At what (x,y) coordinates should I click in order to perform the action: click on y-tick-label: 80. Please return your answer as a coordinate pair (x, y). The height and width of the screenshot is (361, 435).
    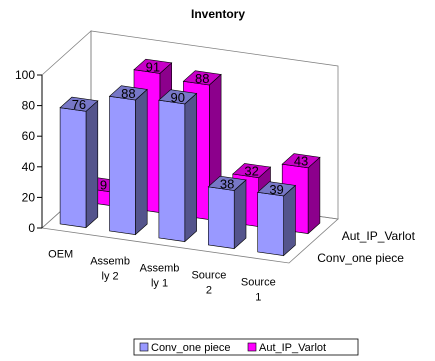
    Looking at the image, I should click on (29, 106).